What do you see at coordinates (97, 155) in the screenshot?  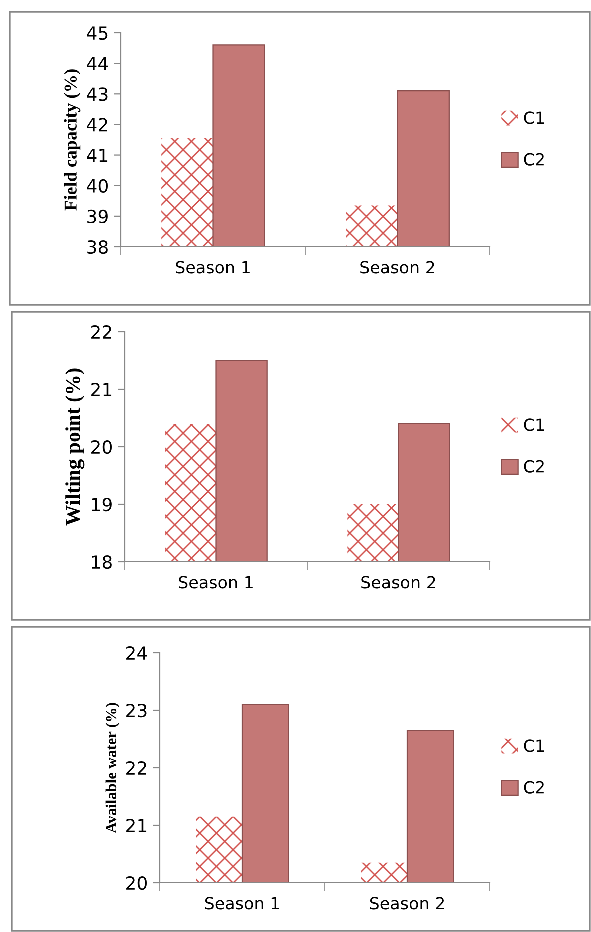 I see `y-tick-label: 41` at bounding box center [97, 155].